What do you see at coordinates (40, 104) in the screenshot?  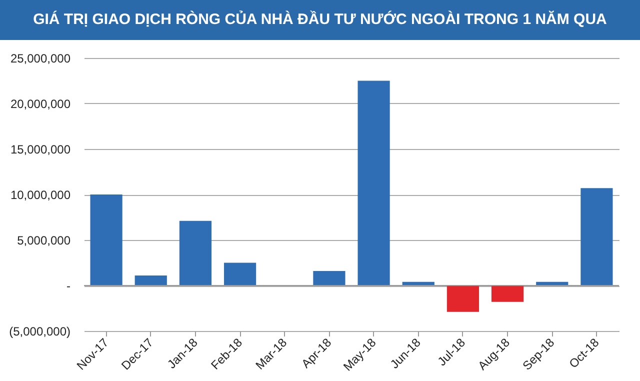 I see `y-tick-label: 20,000,000` at bounding box center [40, 104].